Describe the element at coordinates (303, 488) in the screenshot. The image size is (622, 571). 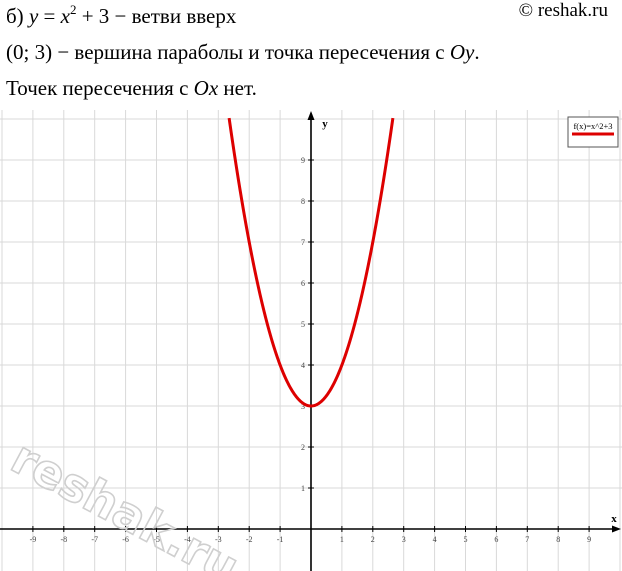
I see `y-tick-label: 1` at that location.